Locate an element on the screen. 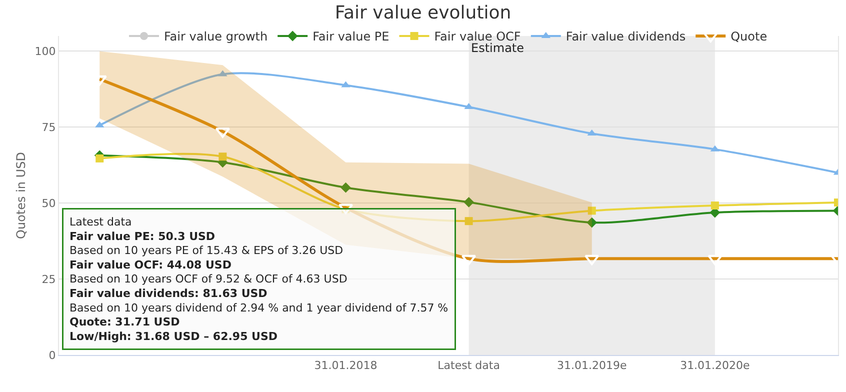 The height and width of the screenshot is (392, 846). legend-label: Fair value dividends is located at coordinates (626, 37).